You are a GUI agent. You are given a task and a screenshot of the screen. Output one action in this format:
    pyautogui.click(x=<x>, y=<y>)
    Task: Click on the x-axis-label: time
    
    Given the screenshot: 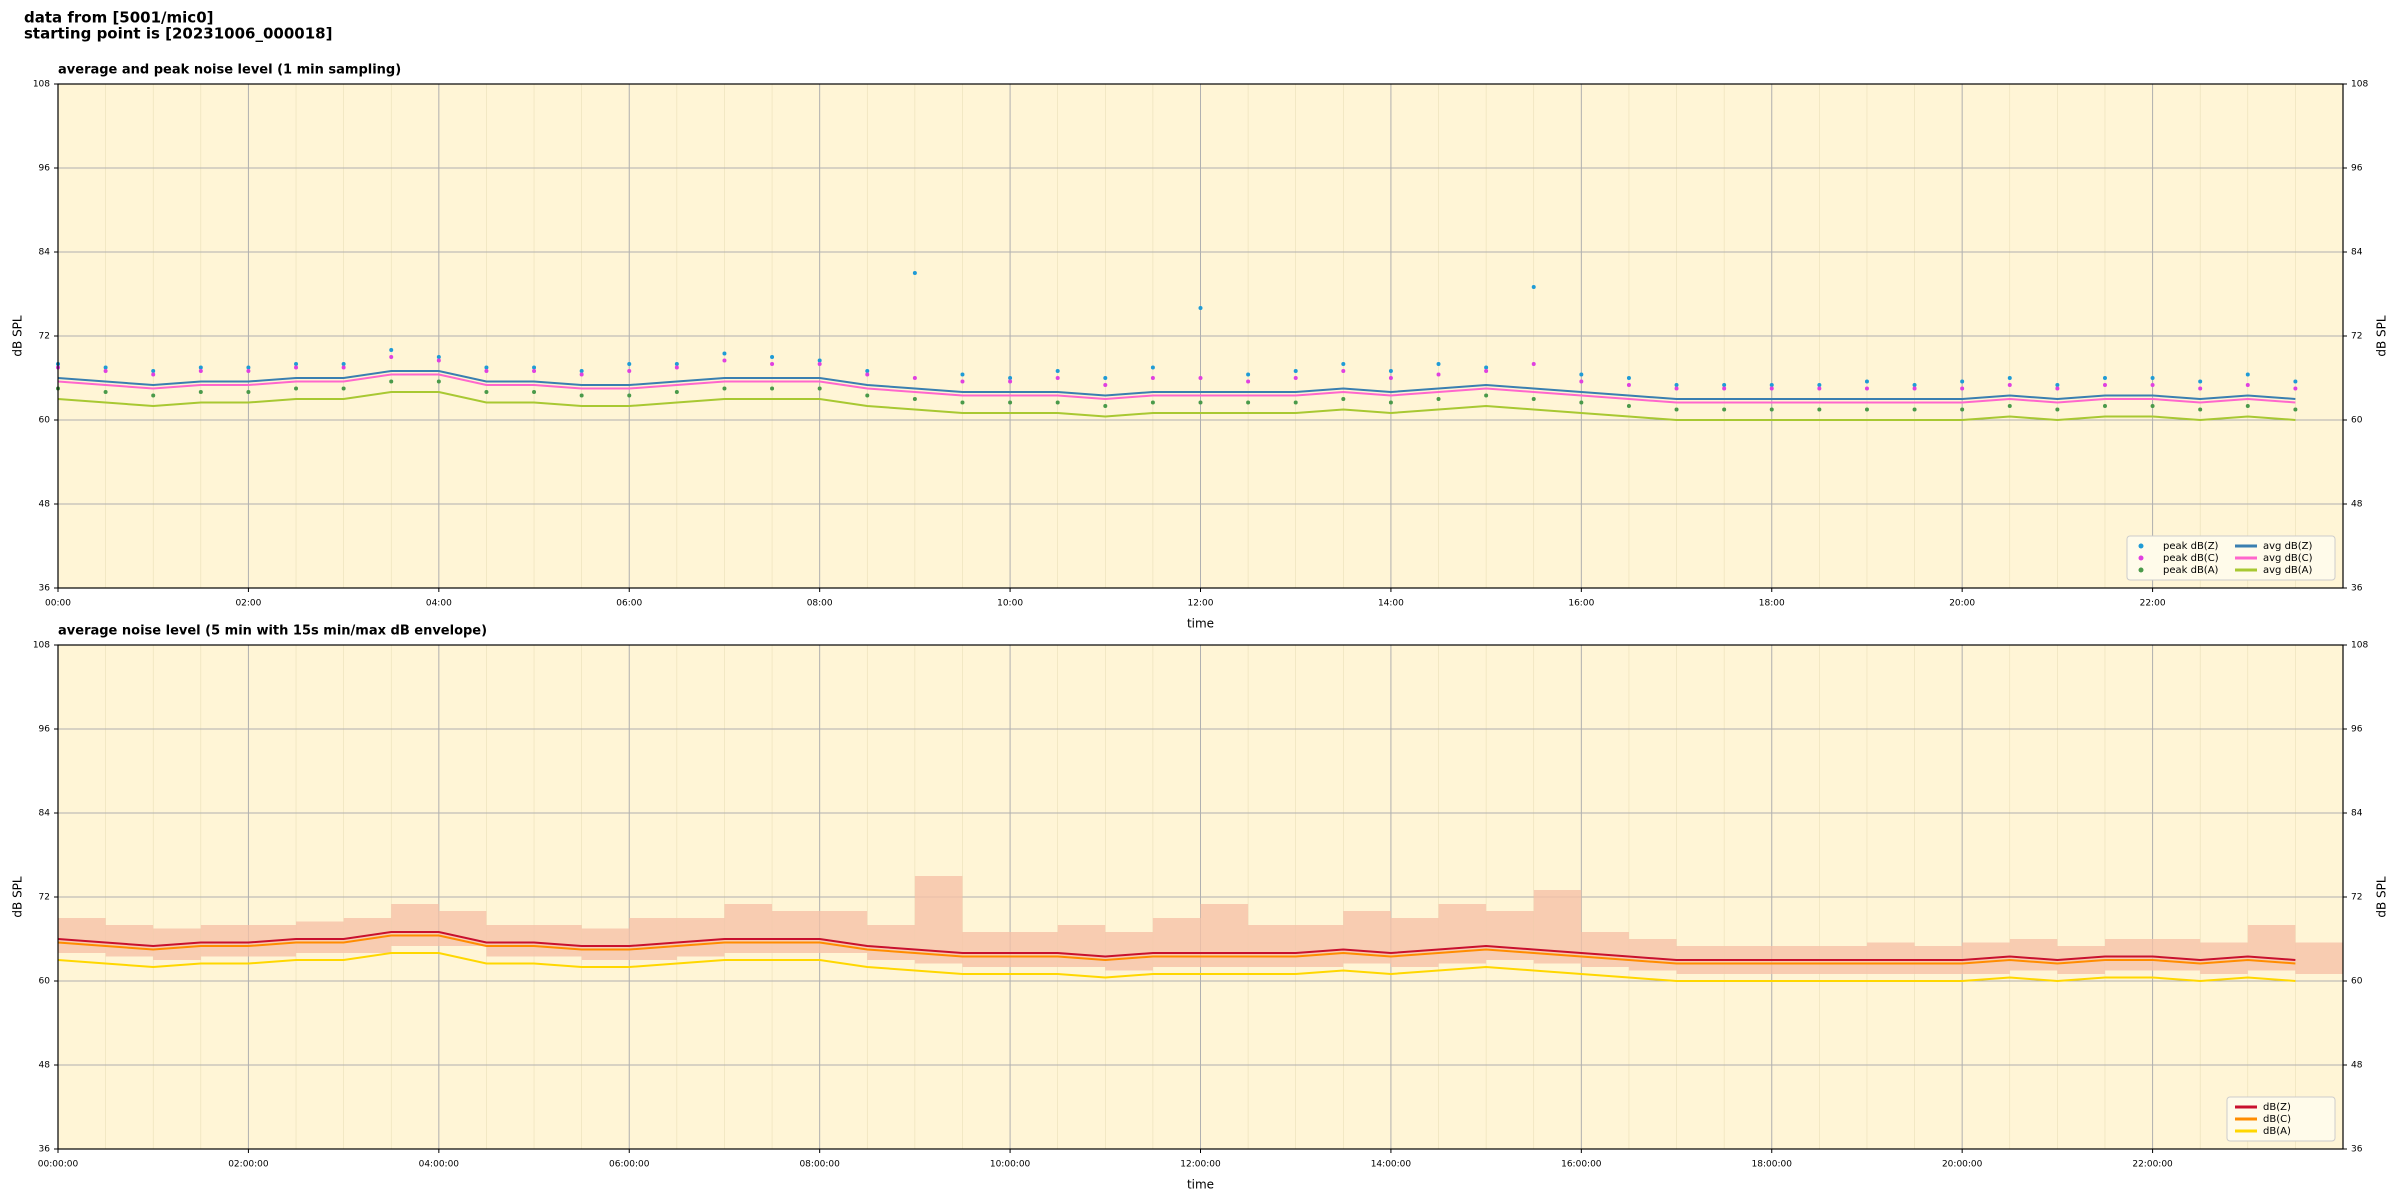 What is the action you would take?
    pyautogui.click(x=1200, y=1185)
    